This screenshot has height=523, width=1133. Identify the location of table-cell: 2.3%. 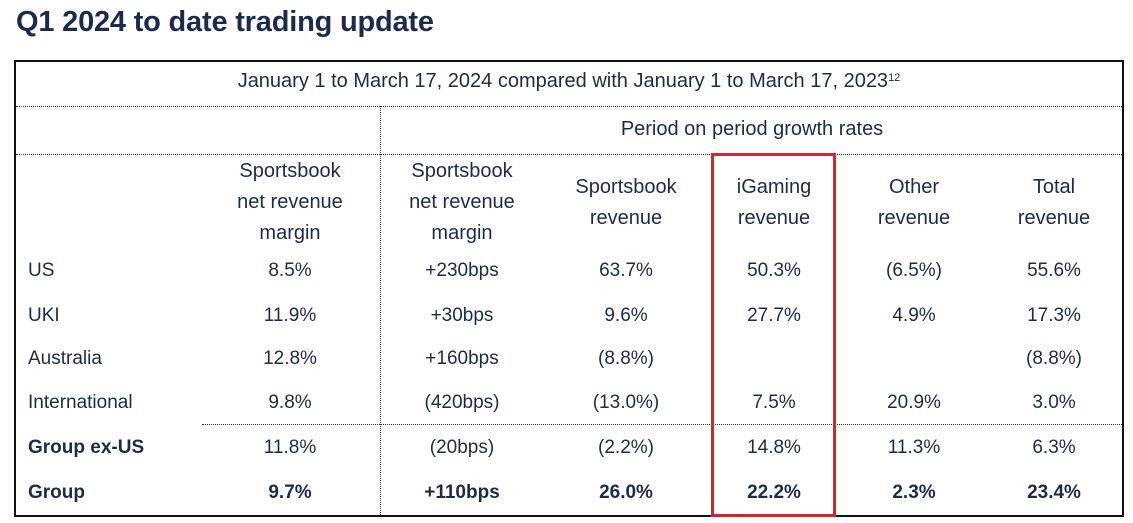
(914, 492).